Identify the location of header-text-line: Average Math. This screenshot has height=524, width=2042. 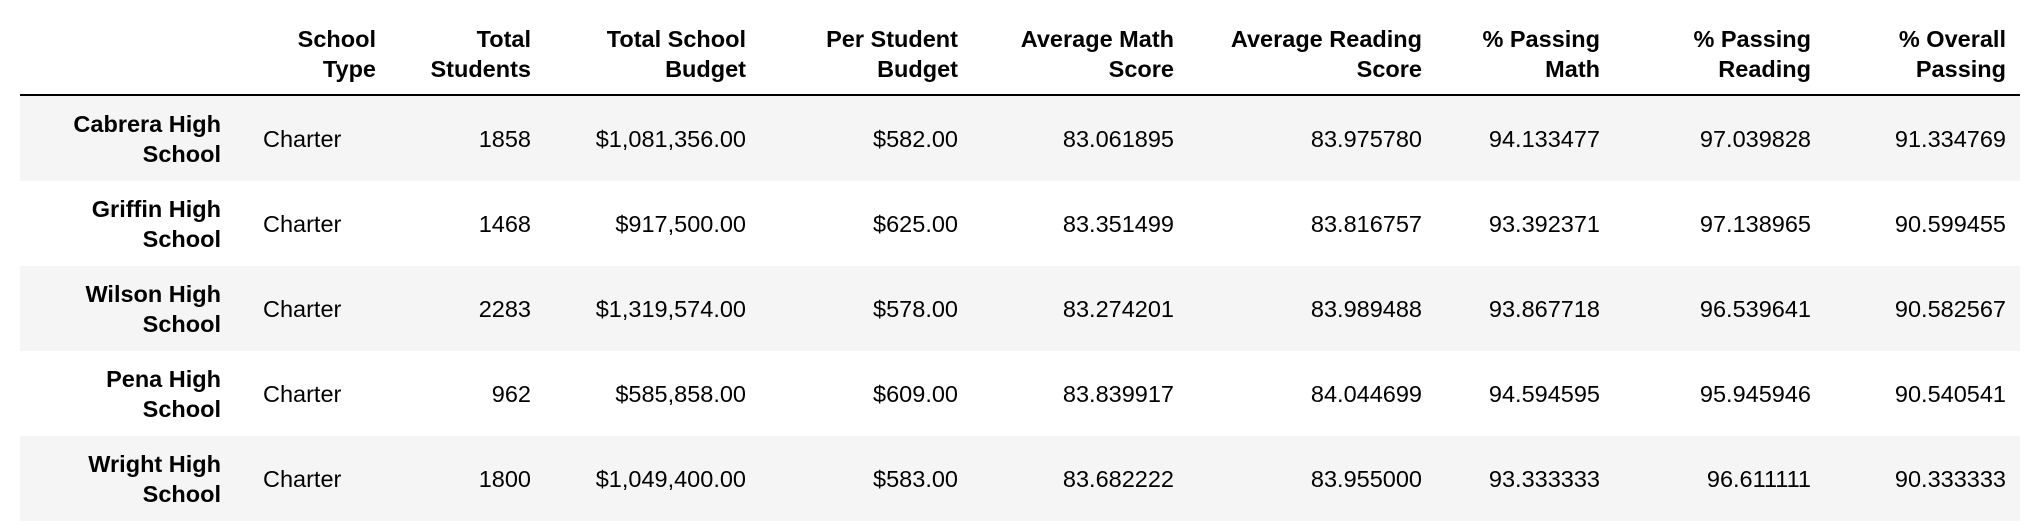
(1097, 39).